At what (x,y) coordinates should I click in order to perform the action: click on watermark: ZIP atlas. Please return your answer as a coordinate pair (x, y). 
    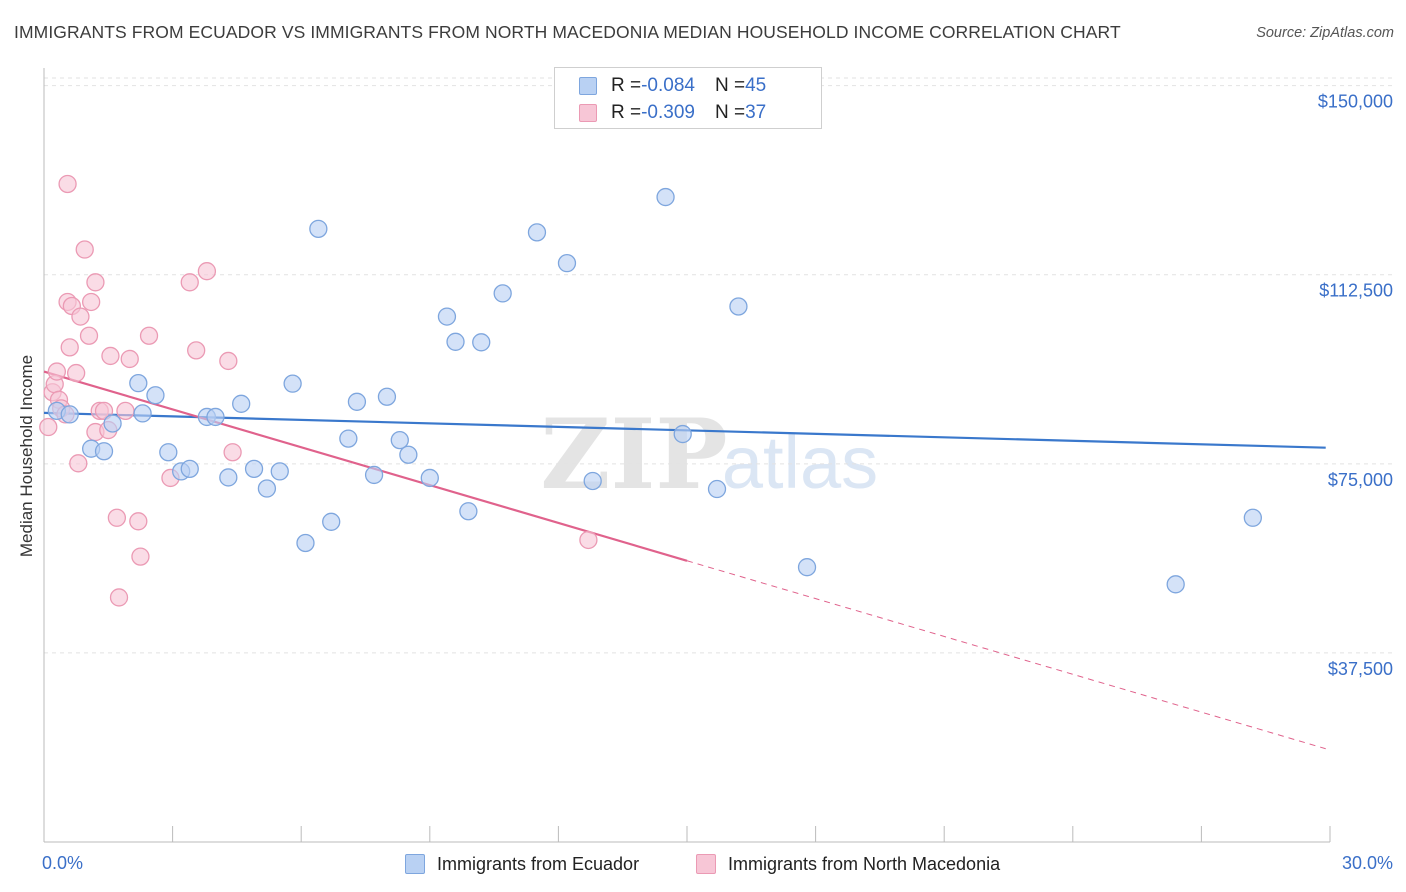
    Looking at the image, I should click on (709, 454).